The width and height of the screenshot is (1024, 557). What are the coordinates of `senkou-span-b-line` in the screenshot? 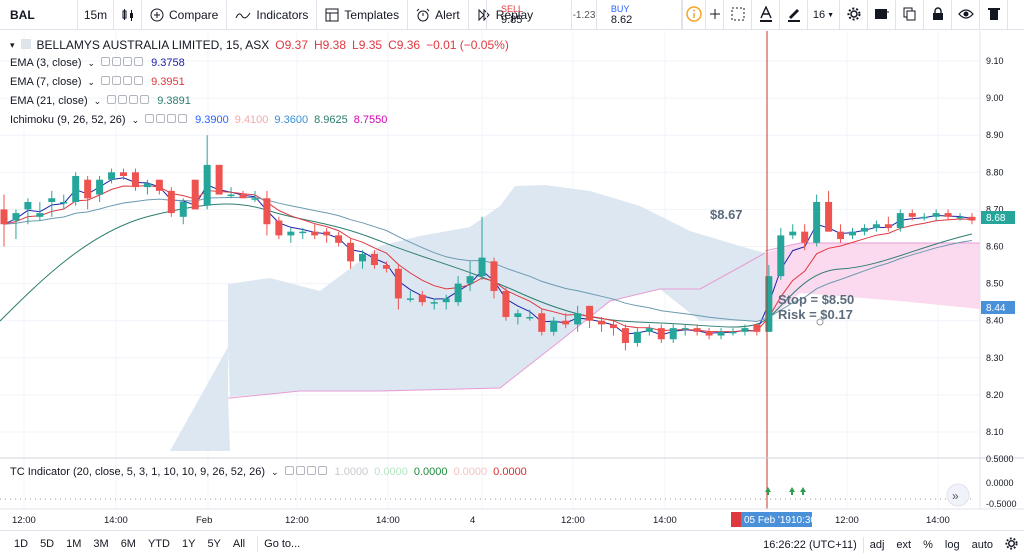 It's located at (872, 247).